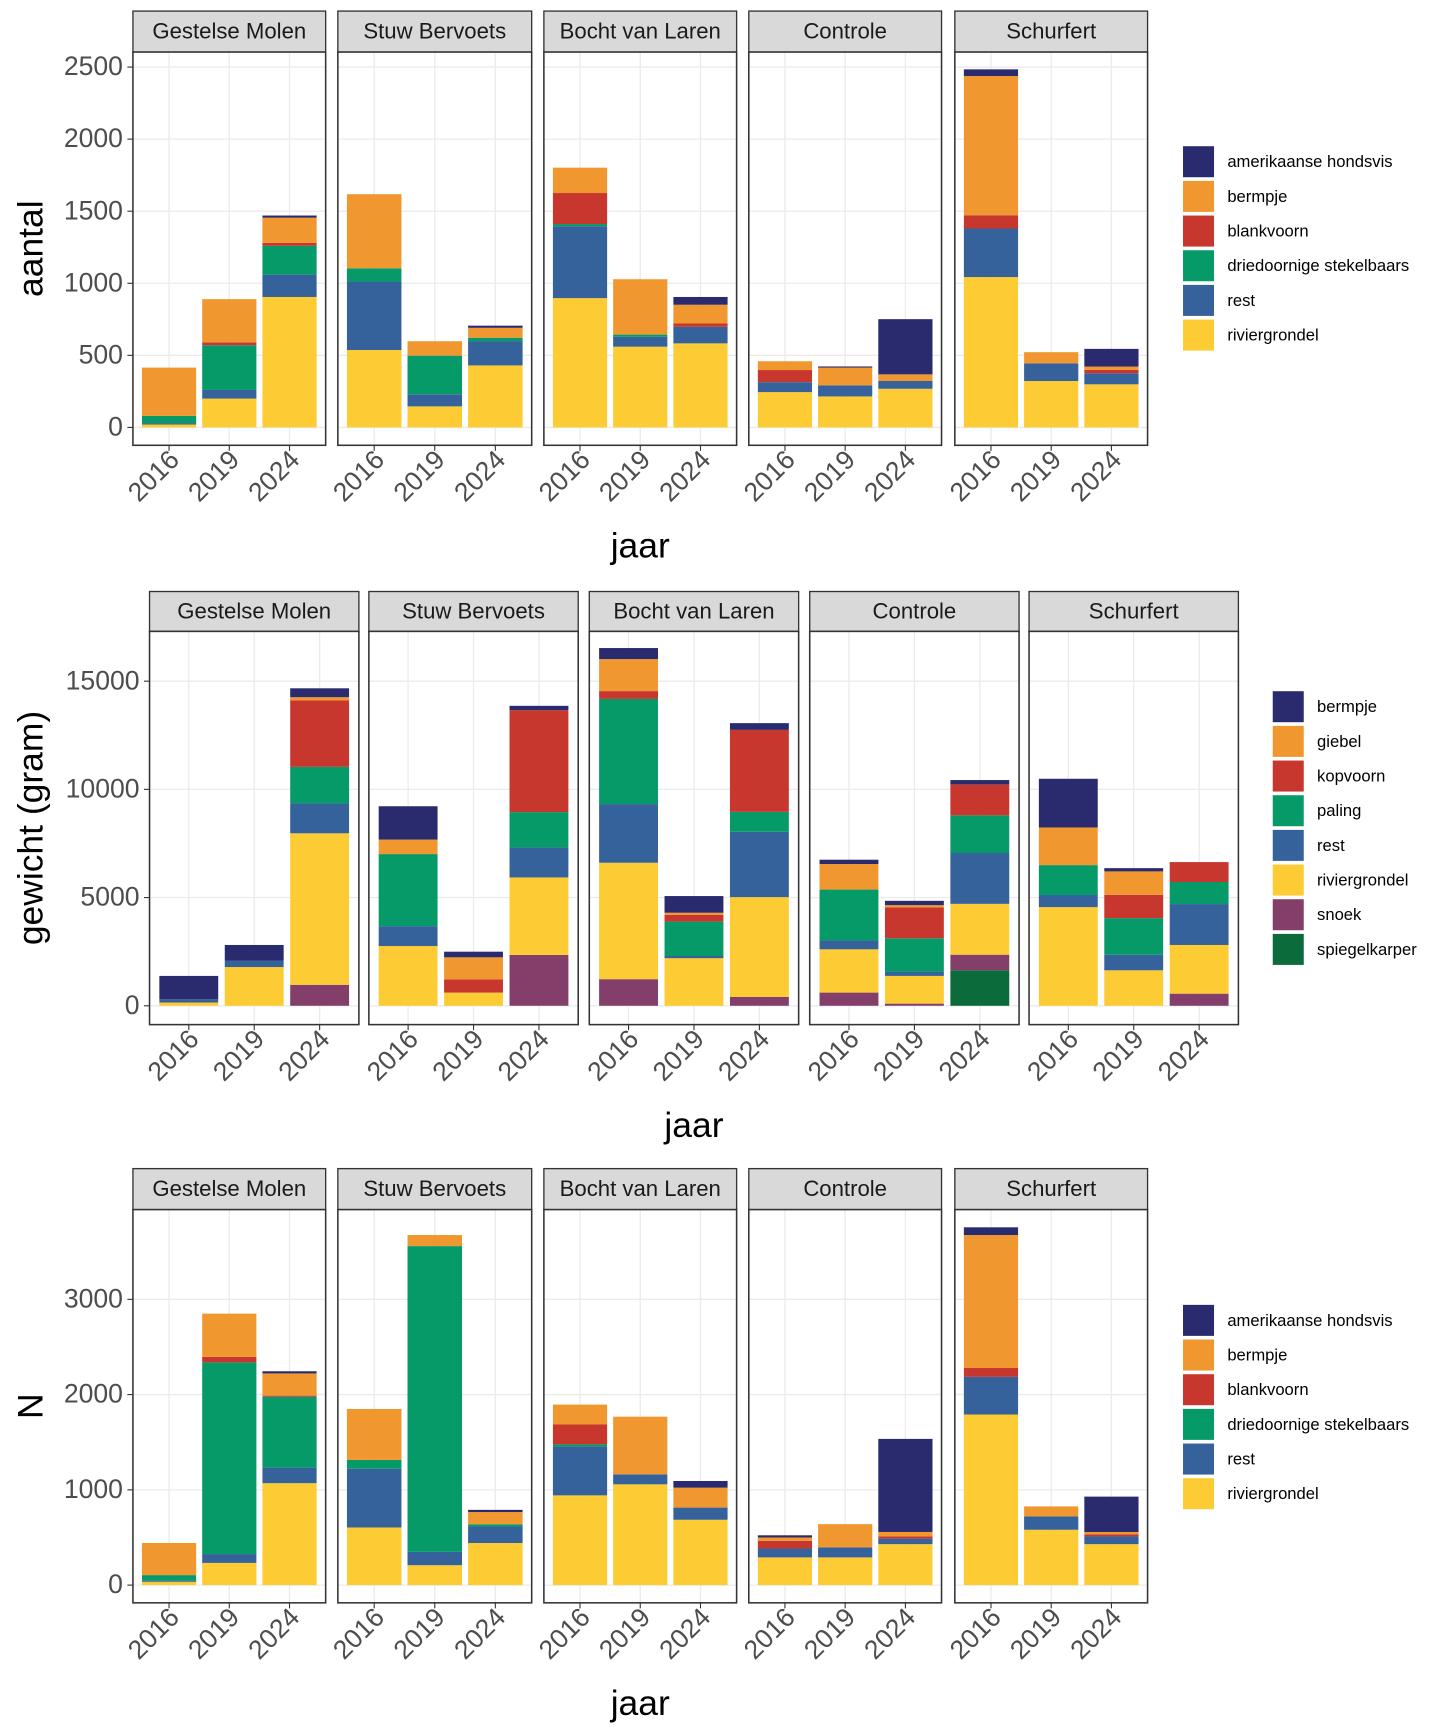 This screenshot has height=1728, width=1440. I want to click on facet-title: Controle, so click(845, 31).